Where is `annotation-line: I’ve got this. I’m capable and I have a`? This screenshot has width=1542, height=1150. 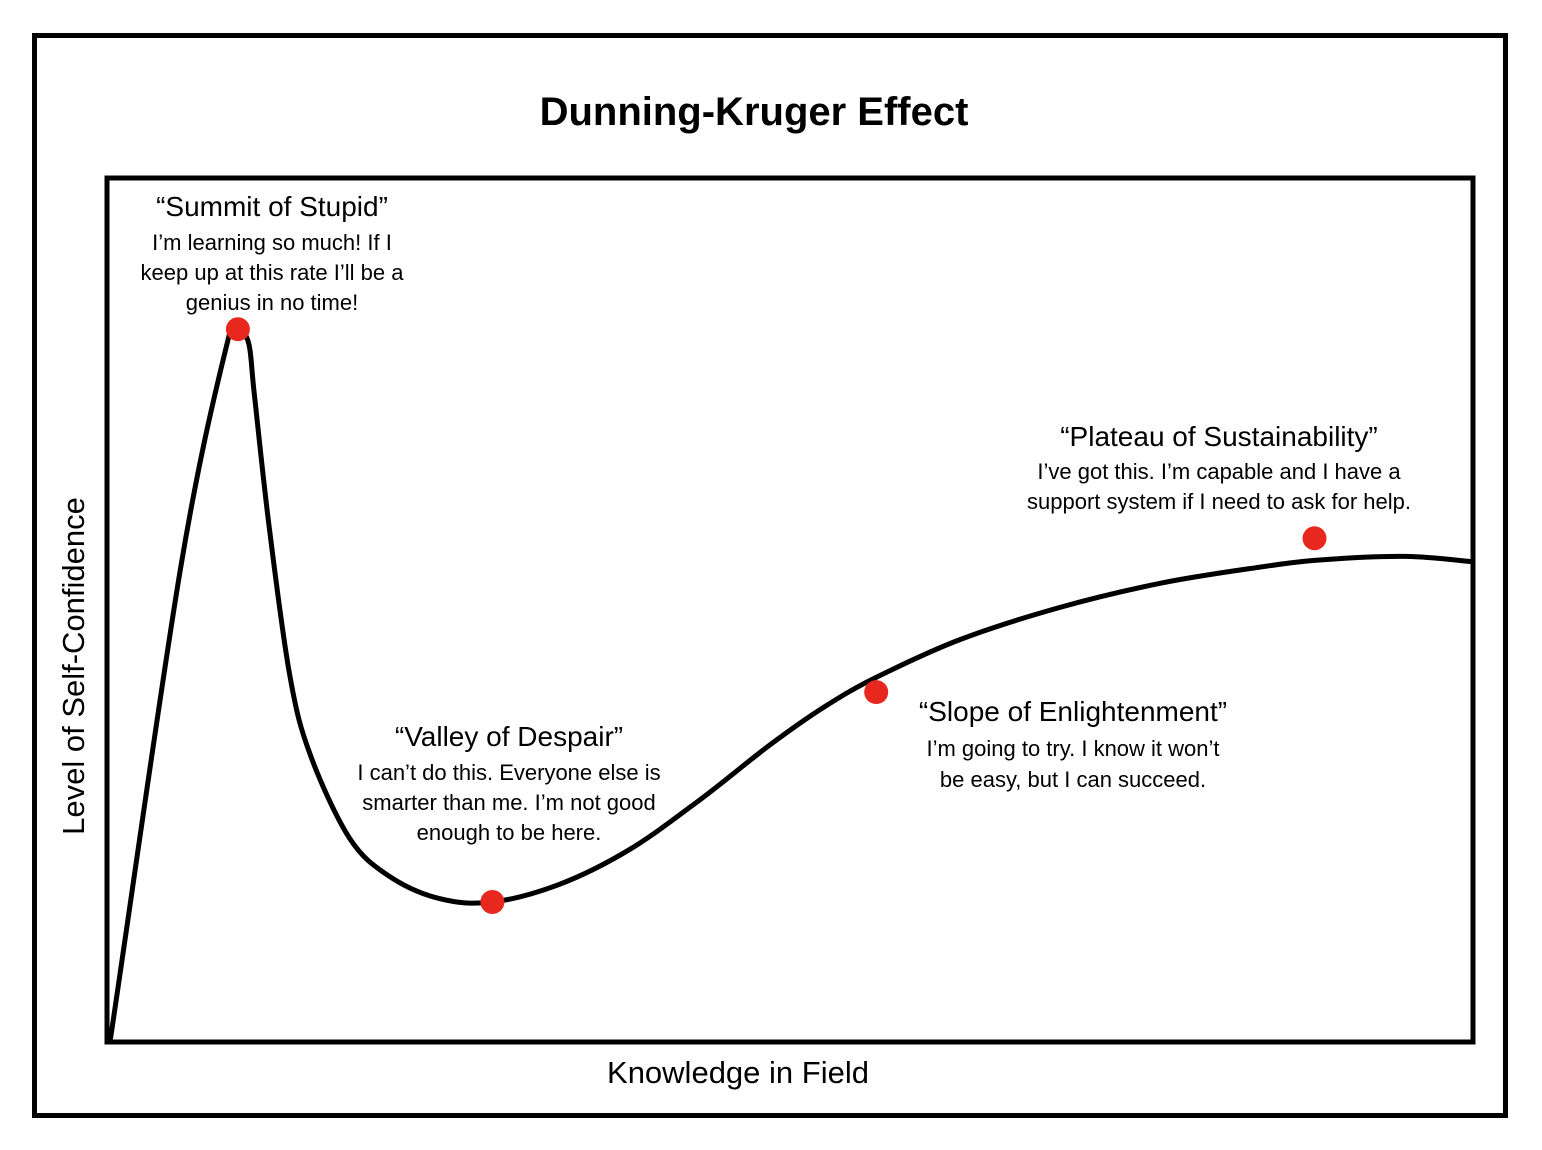
annotation-line: I’ve got this. I’m capable and I have a is located at coordinates (1219, 471).